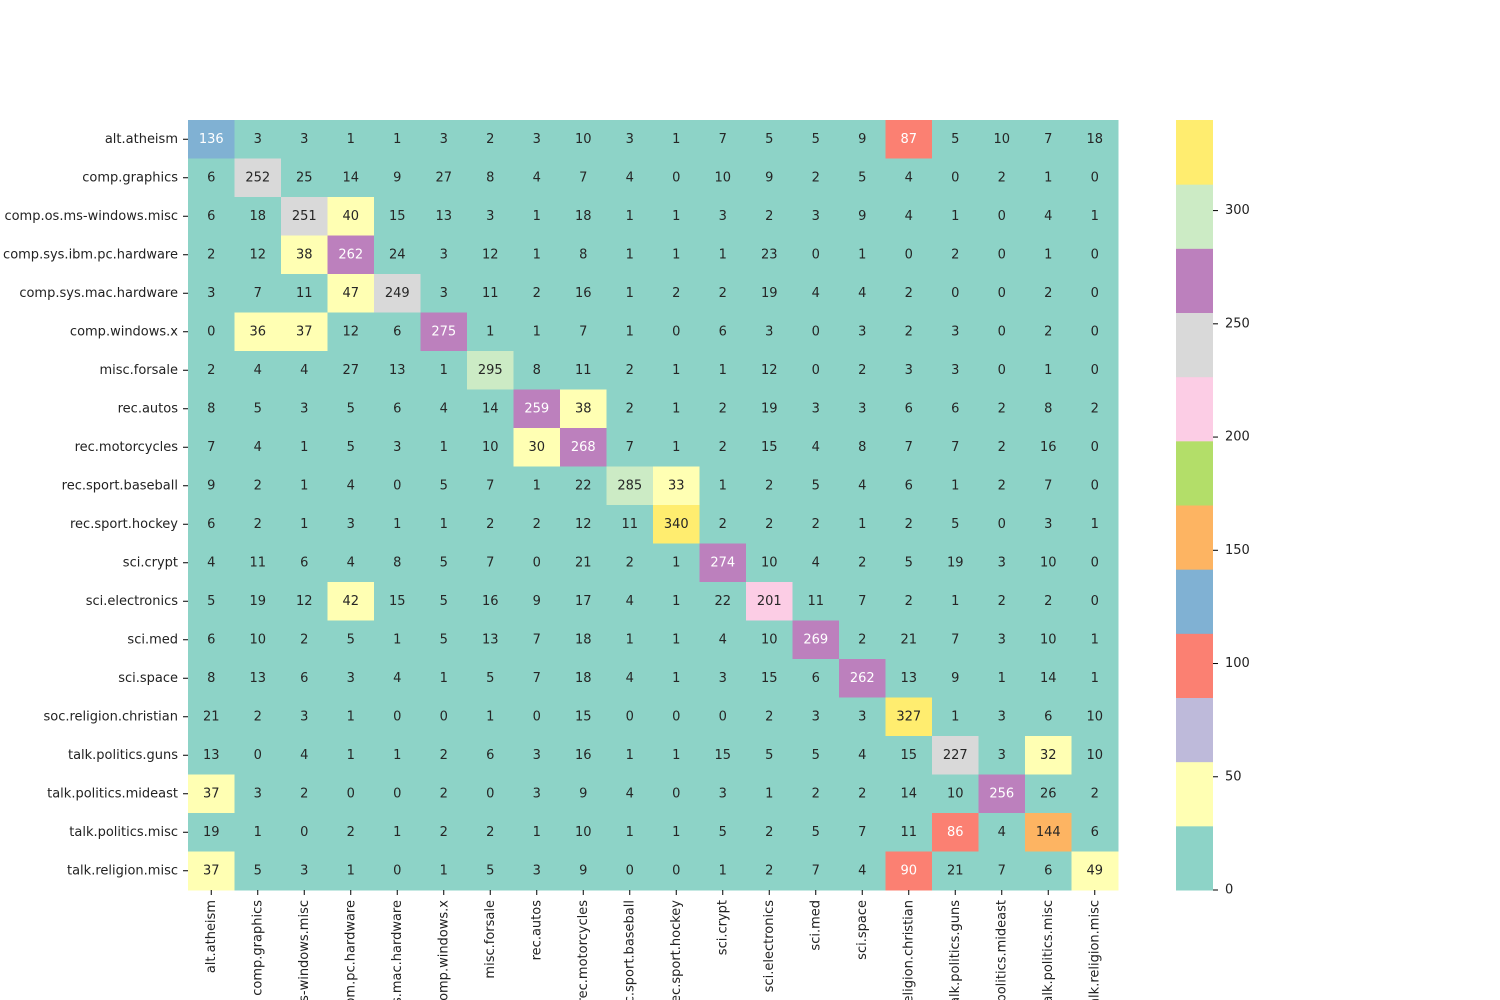 The image size is (1500, 1000). Describe the element at coordinates (211, 716) in the screenshot. I see `cell-label: 21` at that location.